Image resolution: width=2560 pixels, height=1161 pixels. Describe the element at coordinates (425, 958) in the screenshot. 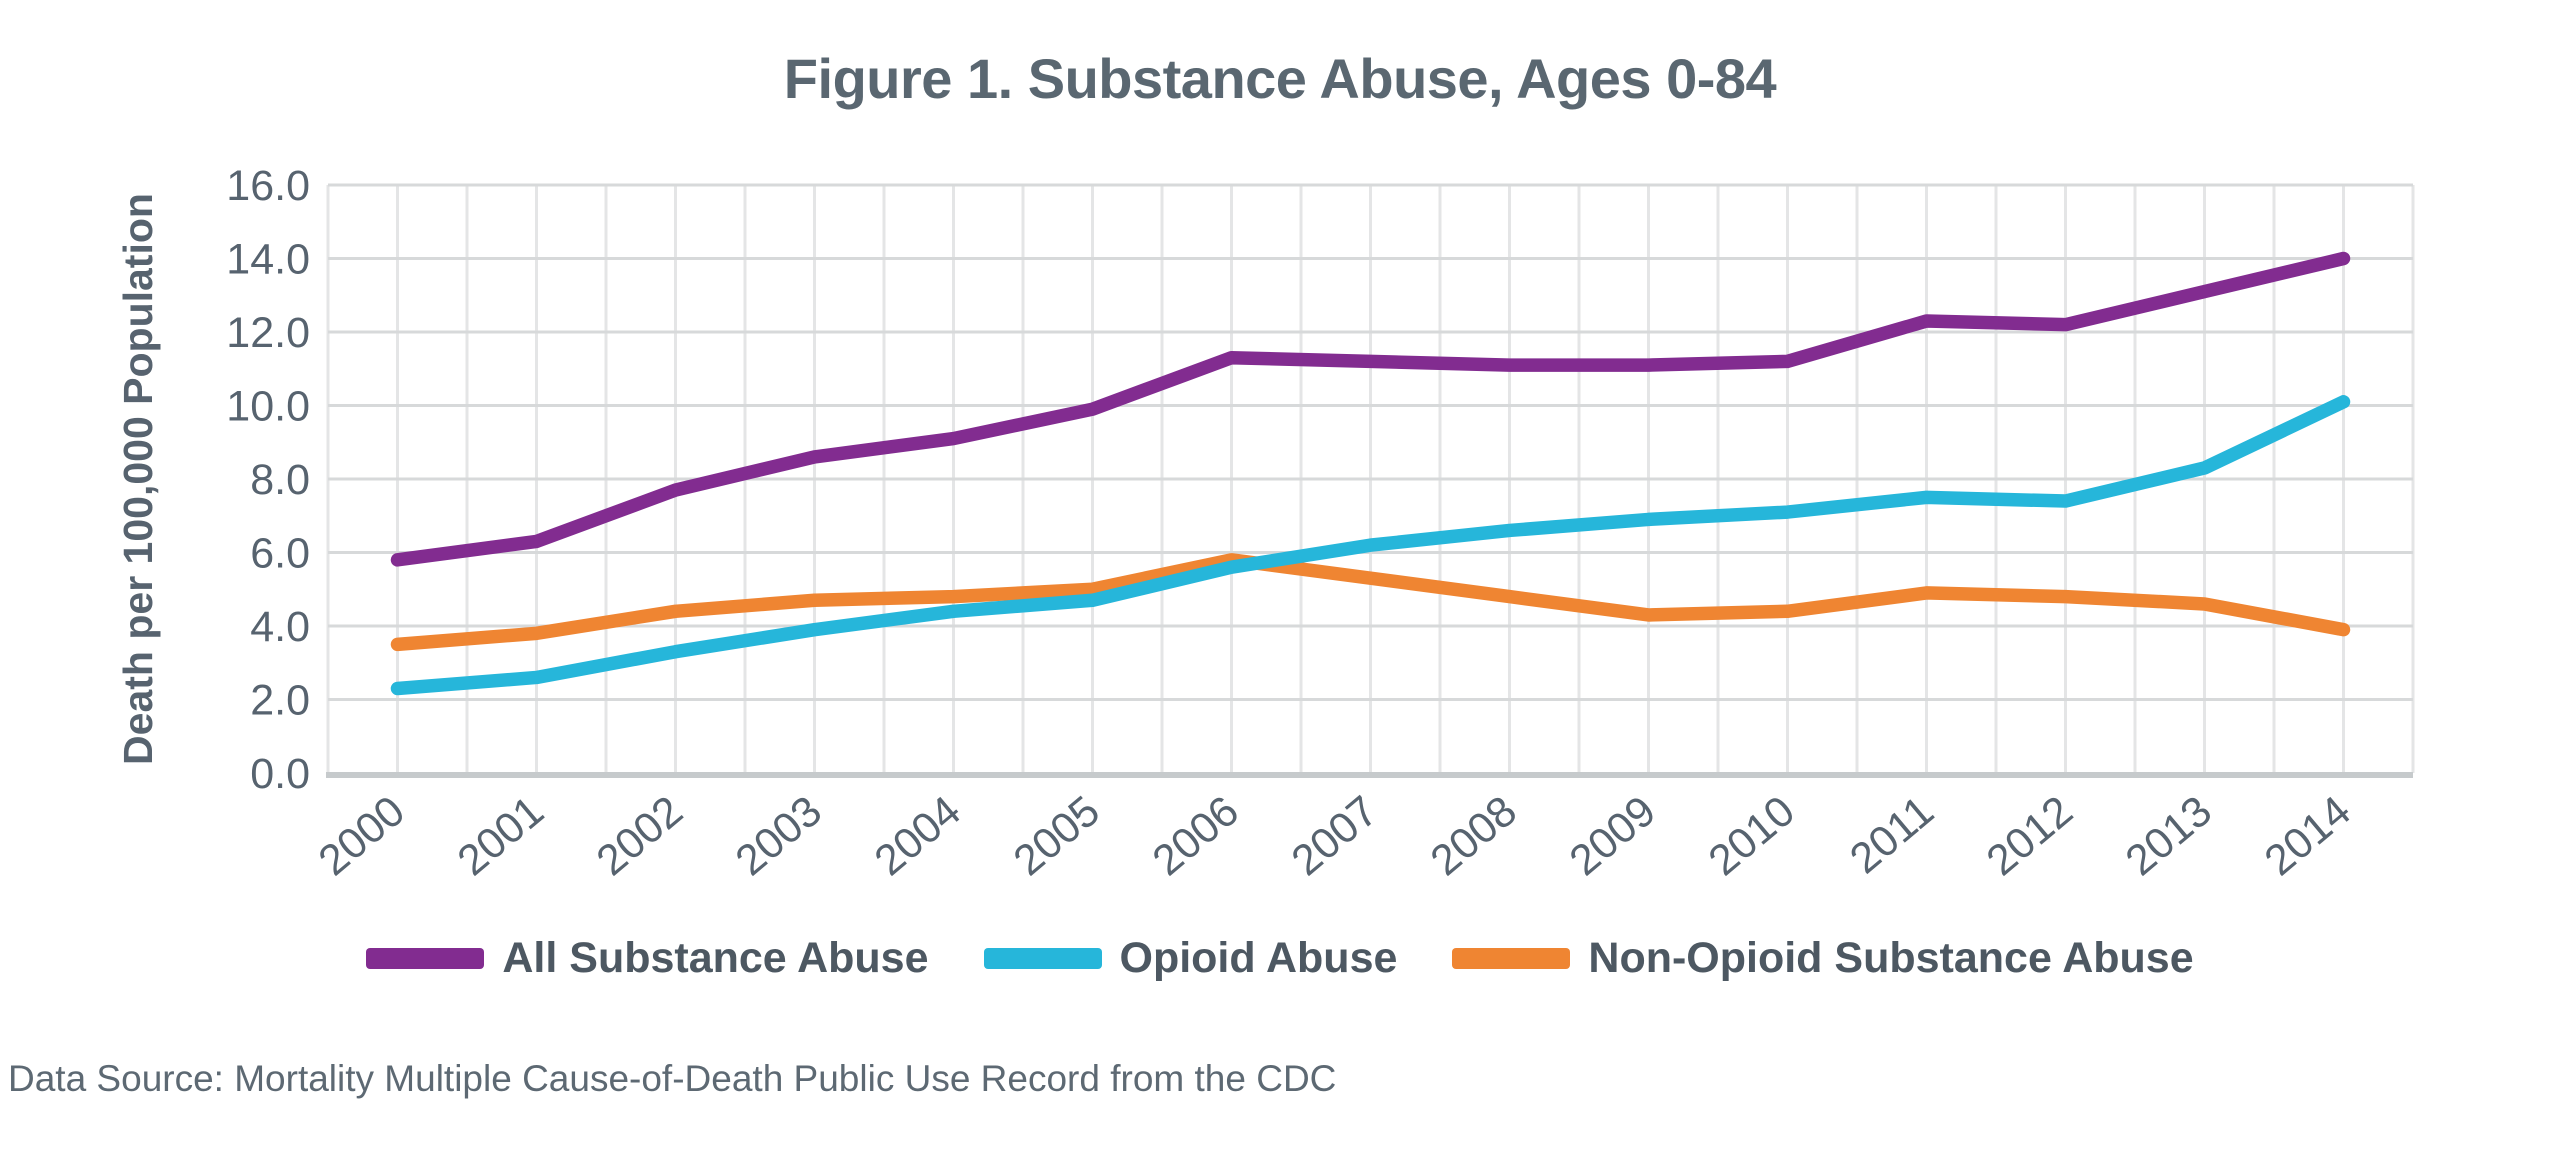

I see `legend-swatch-all-substance-abuse` at that location.